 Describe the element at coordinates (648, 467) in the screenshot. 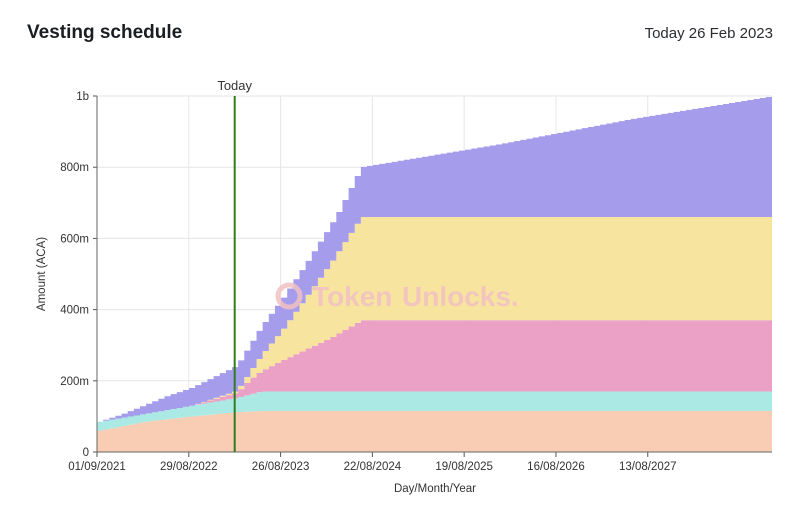

I see `x-tick-label: 13/08/2027` at that location.